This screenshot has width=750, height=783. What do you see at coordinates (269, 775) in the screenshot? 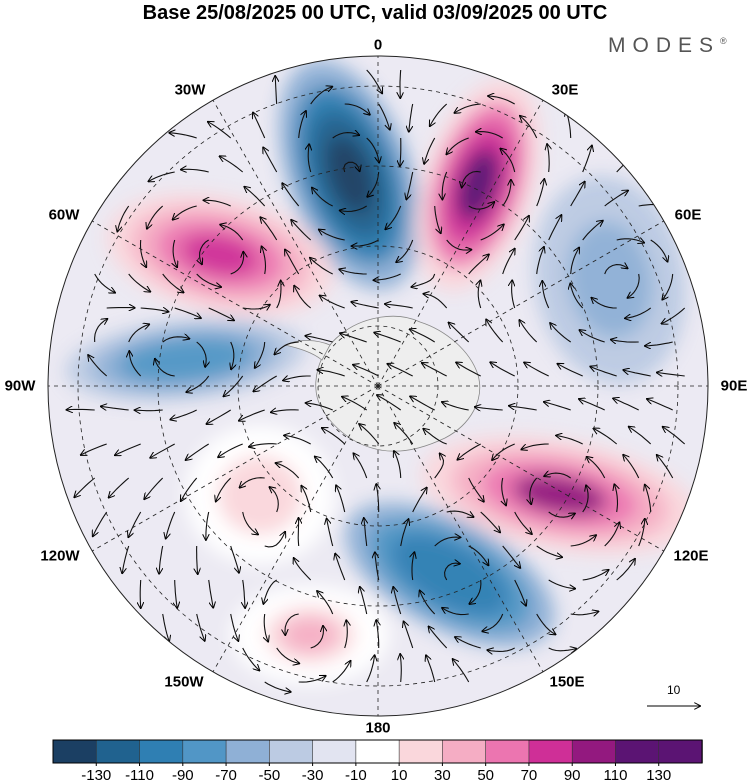
I see `colorbar-tick-label: -50` at bounding box center [269, 775].